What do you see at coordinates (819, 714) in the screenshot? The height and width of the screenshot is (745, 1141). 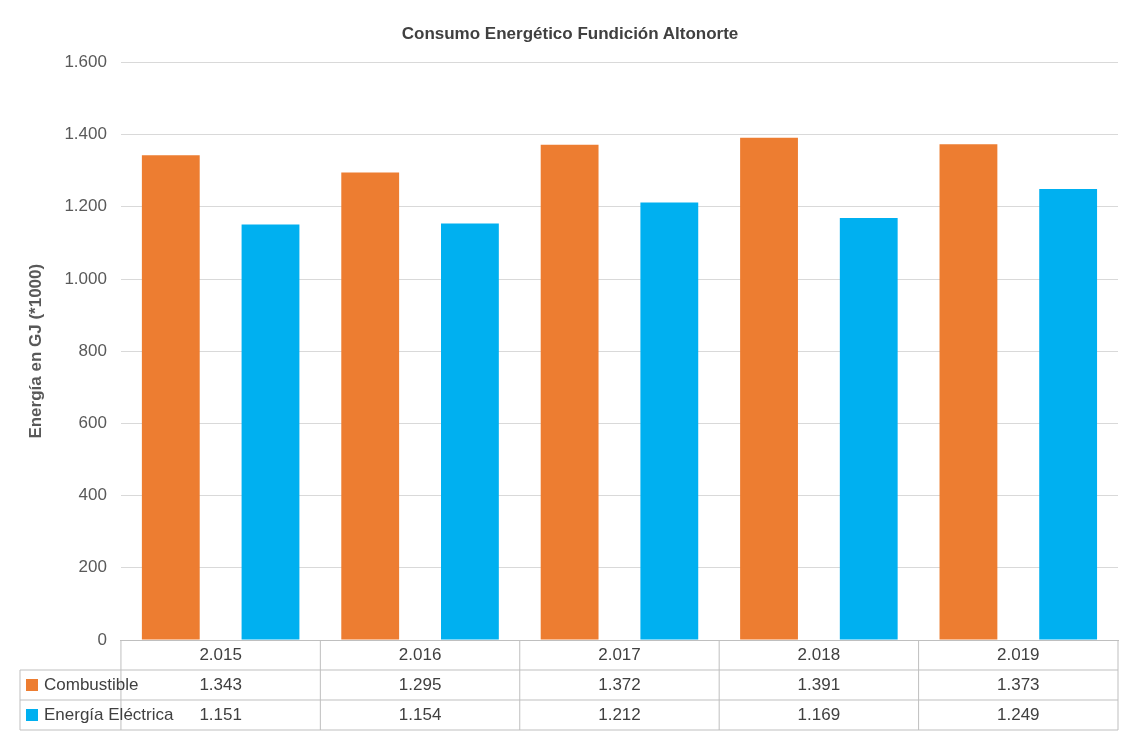 I see `data-label: 1.169` at bounding box center [819, 714].